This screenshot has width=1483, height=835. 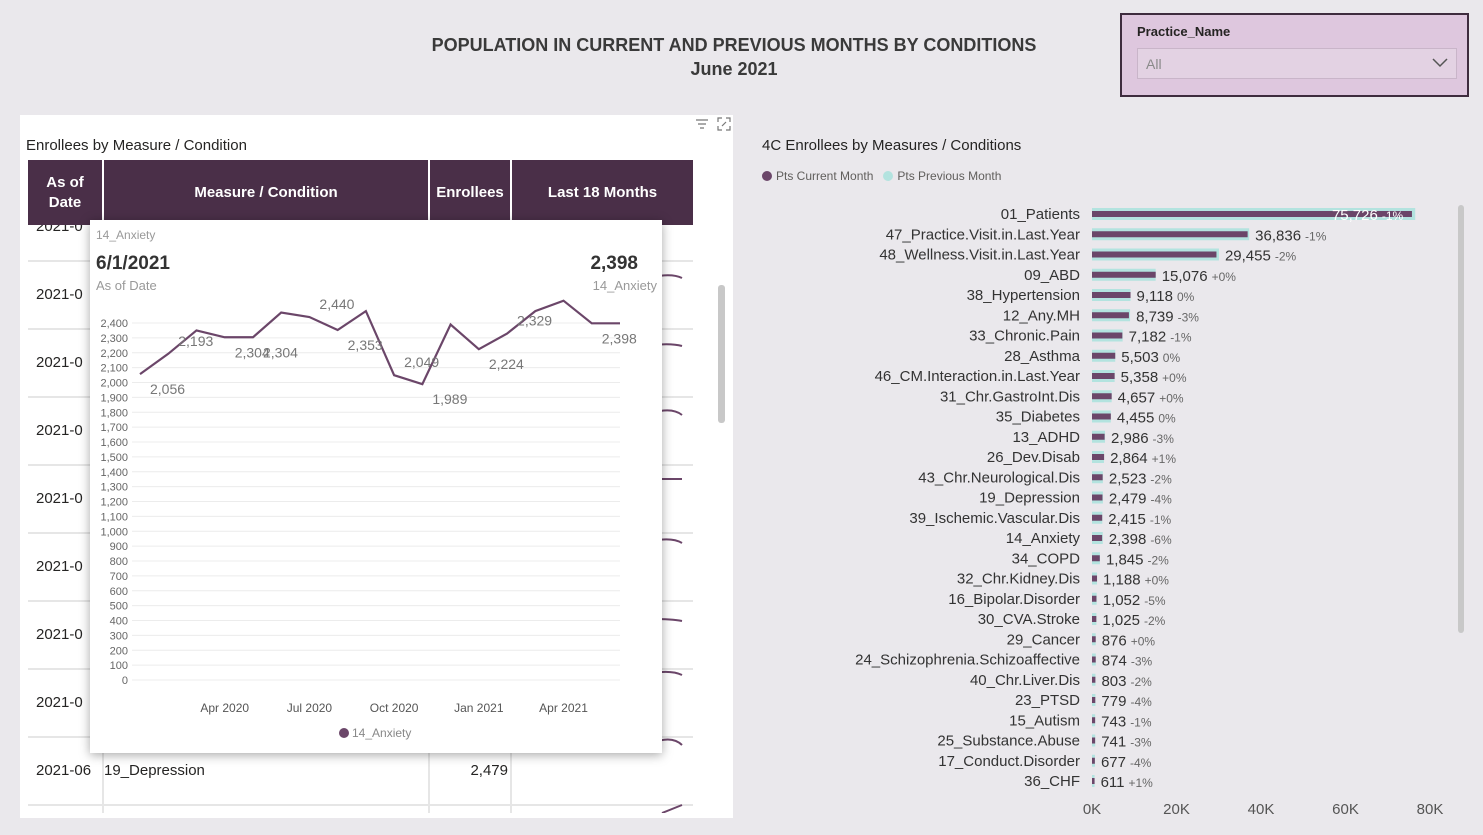 What do you see at coordinates (66, 192) in the screenshot?
I see `col-header-date: As of Date` at bounding box center [66, 192].